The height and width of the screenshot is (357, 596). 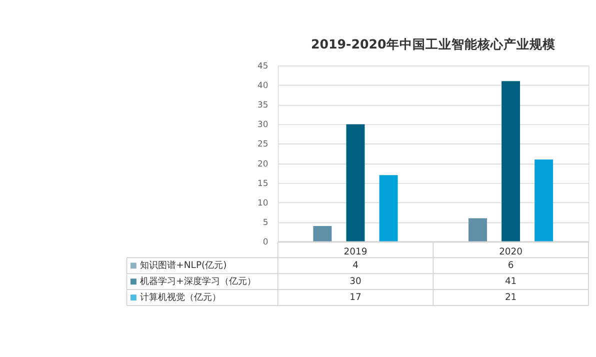 What do you see at coordinates (198, 282) in the screenshot?
I see `legend-label: 机器学习+深度学习（亿元）` at bounding box center [198, 282].